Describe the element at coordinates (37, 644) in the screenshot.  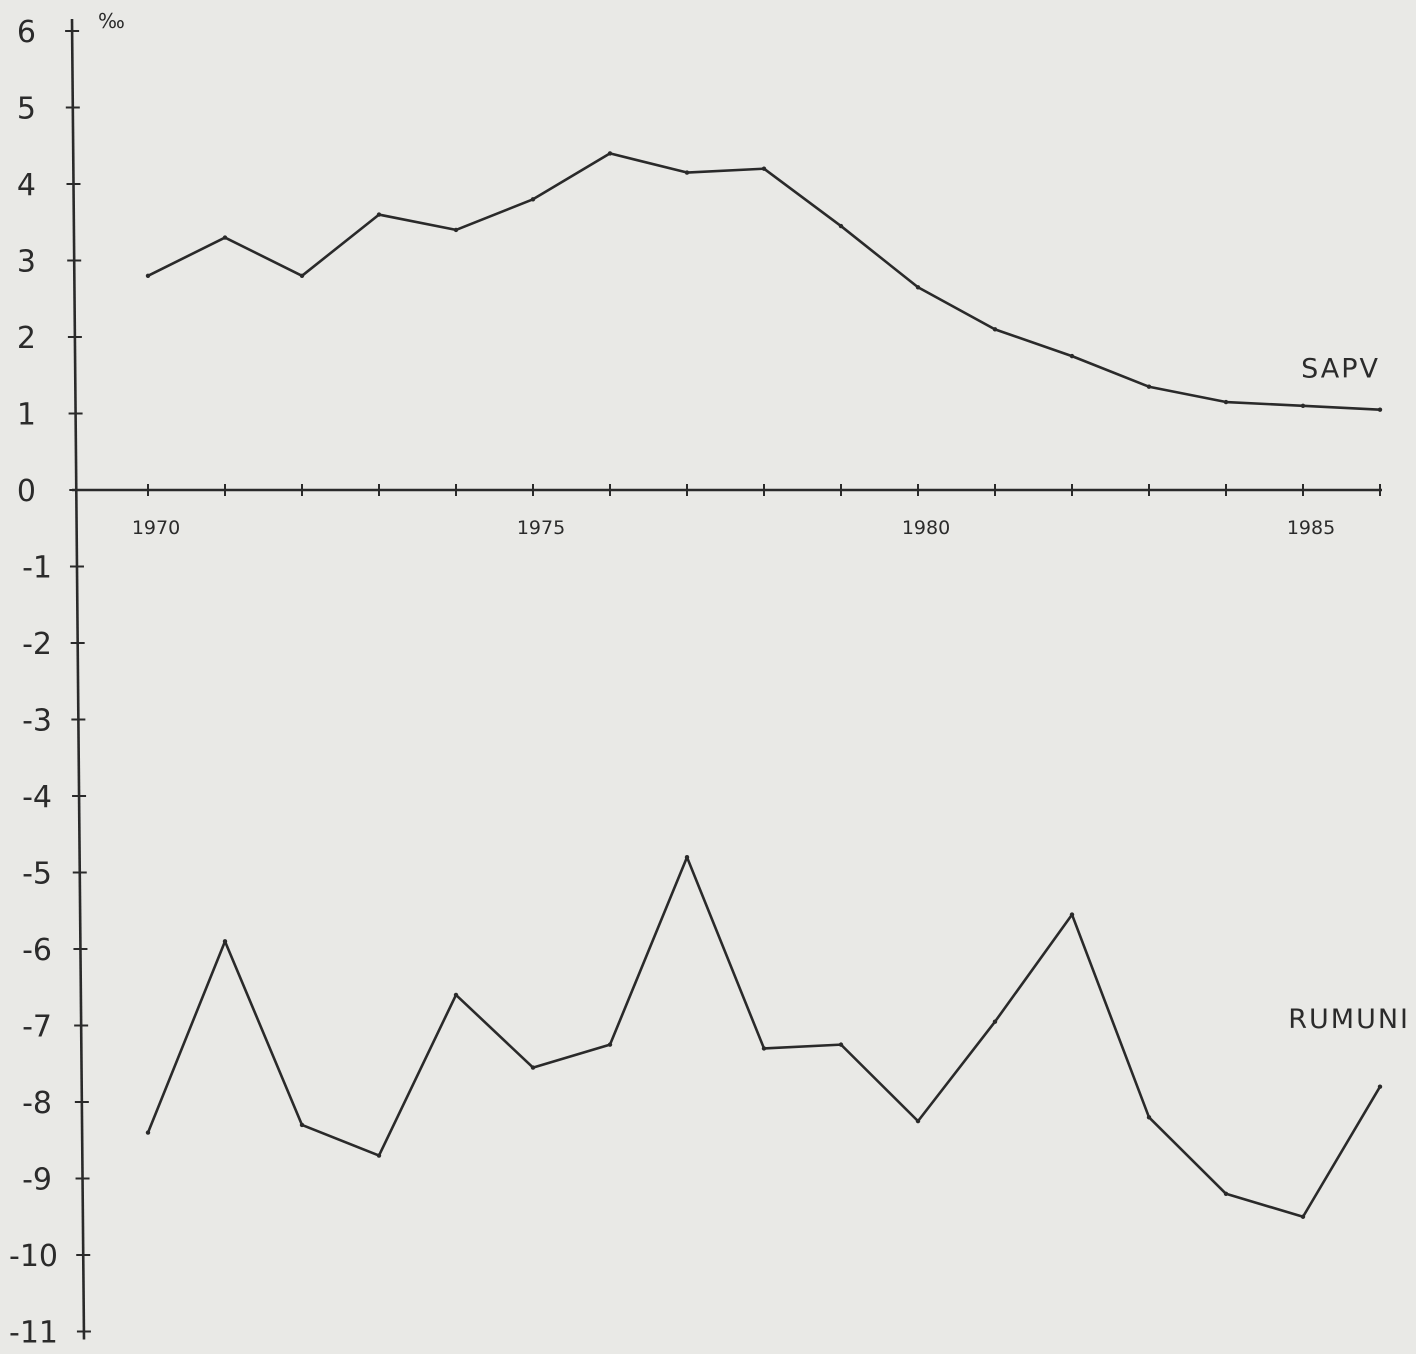
I see `y-tick-label: -2` at that location.